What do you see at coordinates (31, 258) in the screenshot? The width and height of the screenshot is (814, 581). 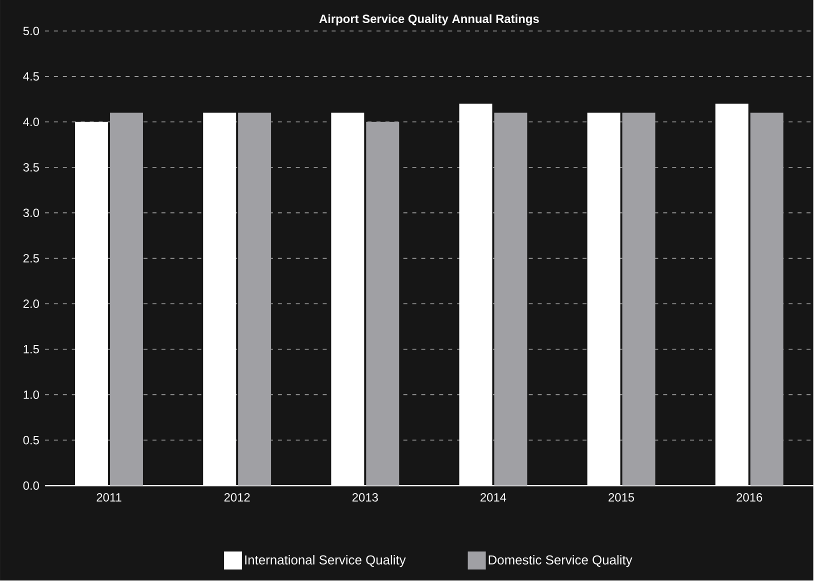 I see `y-tick-label: 2.5` at bounding box center [31, 258].